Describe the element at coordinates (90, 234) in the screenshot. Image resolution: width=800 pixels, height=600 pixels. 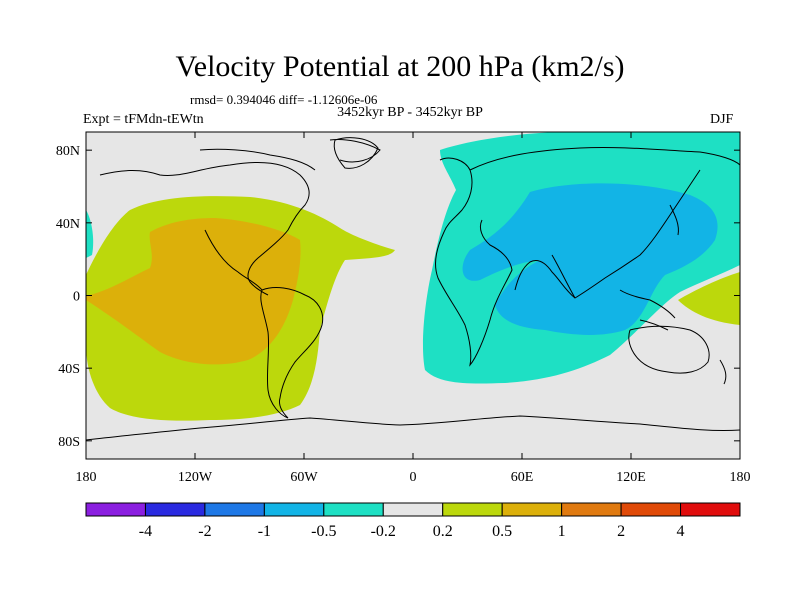
I see `negative-weak-region-west-edge` at that location.